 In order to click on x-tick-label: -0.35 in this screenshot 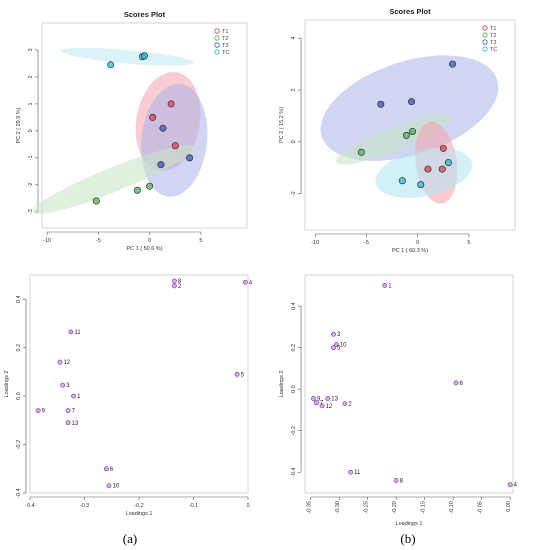, I will do `click(310, 507)`.